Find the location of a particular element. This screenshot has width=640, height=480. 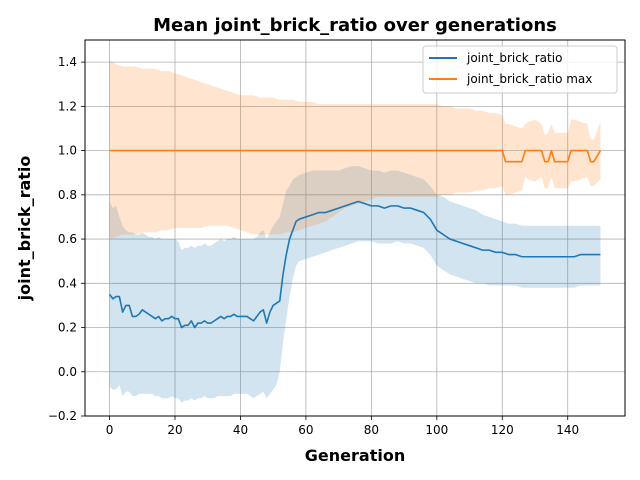

legend-label-joint-brick-ratio: joint_brick_ratio is located at coordinates (514, 58).